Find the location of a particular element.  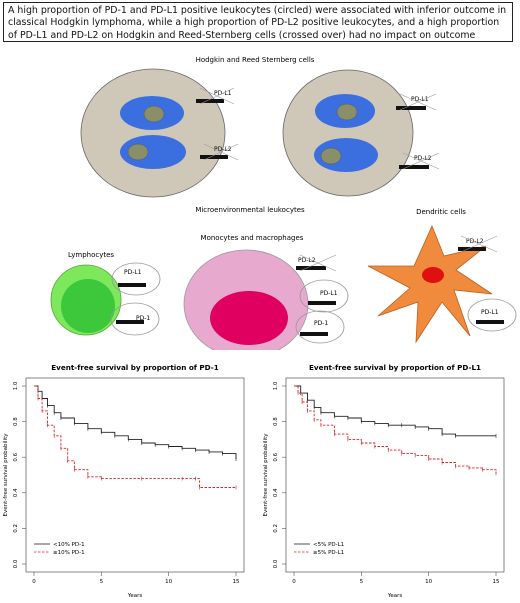

lymphocyte-nucleus is located at coordinates (88, 306).